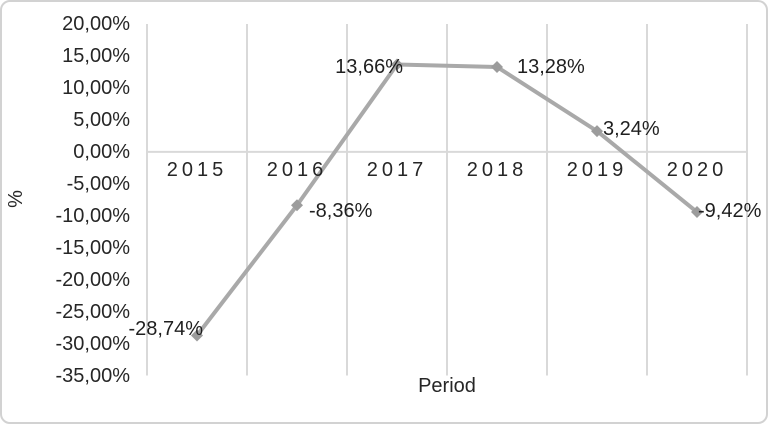  What do you see at coordinates (297, 170) in the screenshot?
I see `x-category-label-2016: 2016` at bounding box center [297, 170].